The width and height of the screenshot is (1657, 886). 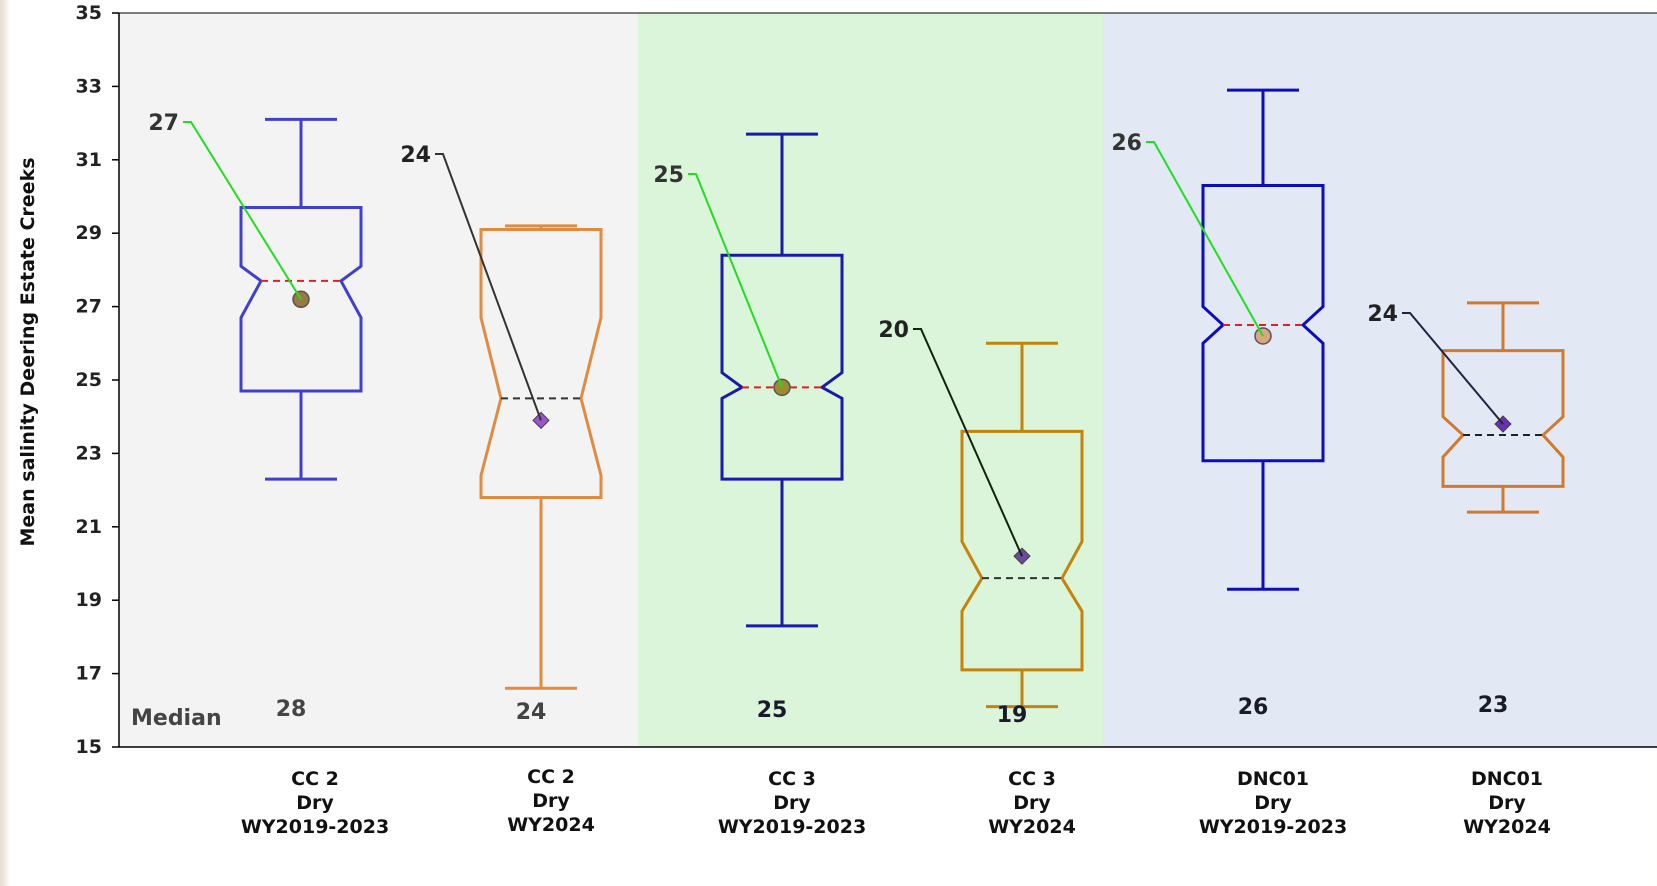 I want to click on y-tick-label: 15, so click(x=89, y=747).